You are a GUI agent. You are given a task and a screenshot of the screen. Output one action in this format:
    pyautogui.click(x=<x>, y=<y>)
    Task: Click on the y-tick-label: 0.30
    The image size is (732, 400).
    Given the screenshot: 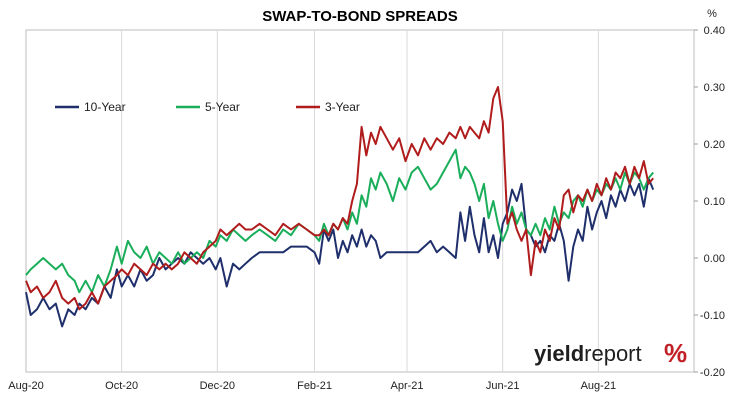 What is the action you would take?
    pyautogui.click(x=714, y=88)
    